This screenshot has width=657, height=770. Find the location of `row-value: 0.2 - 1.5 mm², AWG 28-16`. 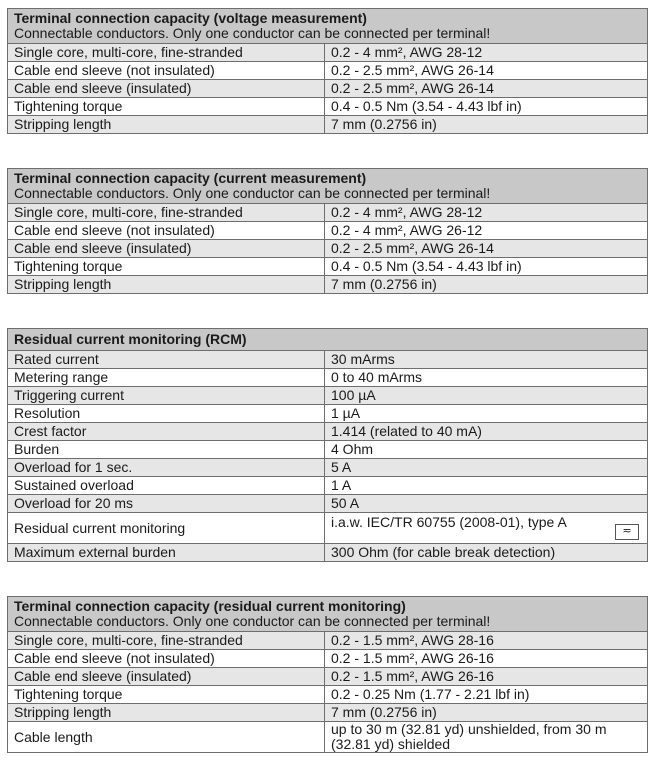

row-value: 0.2 - 1.5 mm², AWG 28-16 is located at coordinates (486, 640).